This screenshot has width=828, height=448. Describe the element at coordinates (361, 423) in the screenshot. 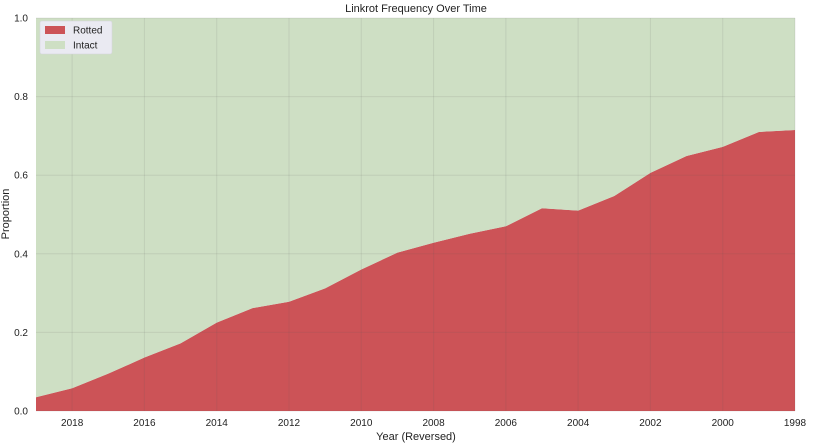

I see `x-tick-label: 2010` at that location.